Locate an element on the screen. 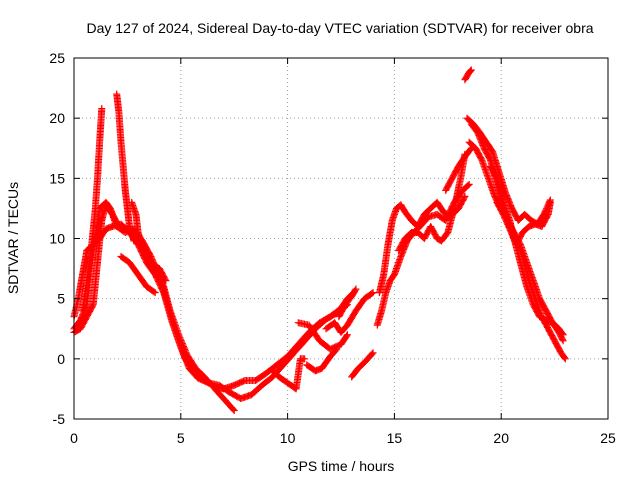  series-track-r is located at coordinates (468, 75).